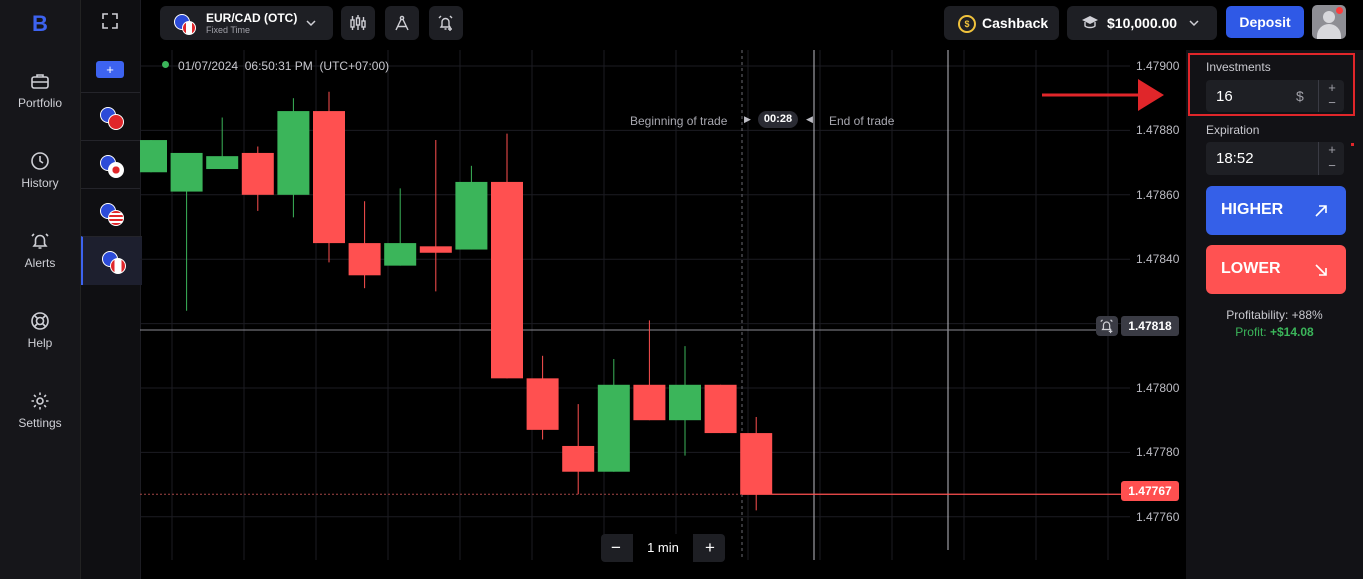  What do you see at coordinates (1238, 67) in the screenshot?
I see `investments-label: Investments` at bounding box center [1238, 67].